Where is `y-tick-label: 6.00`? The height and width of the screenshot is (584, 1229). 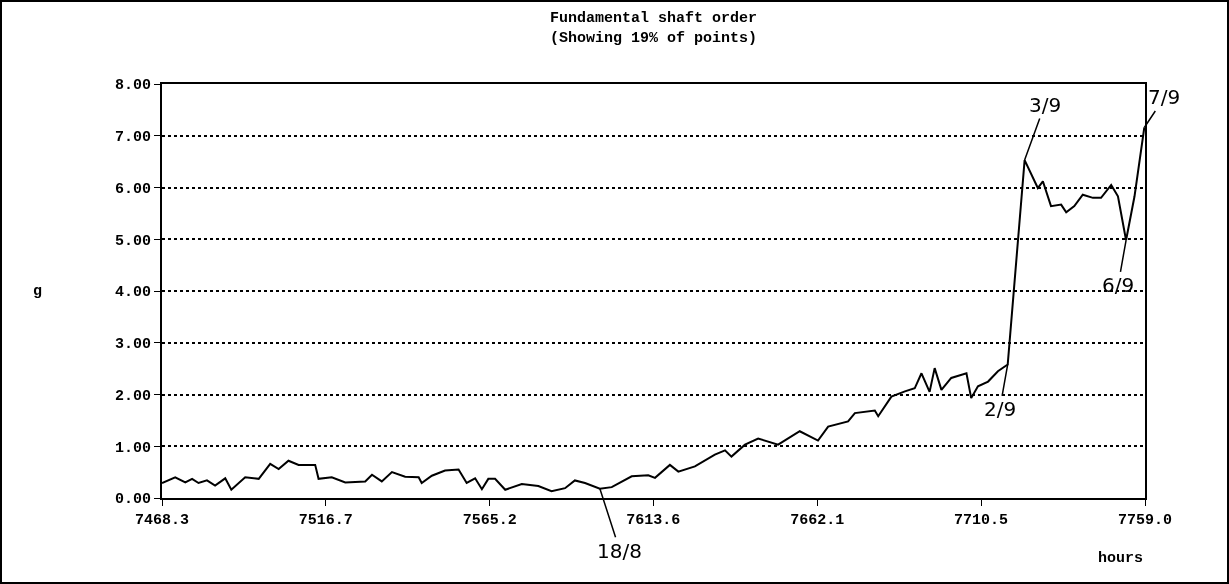 y-tick-label: 6.00 is located at coordinates (132, 189).